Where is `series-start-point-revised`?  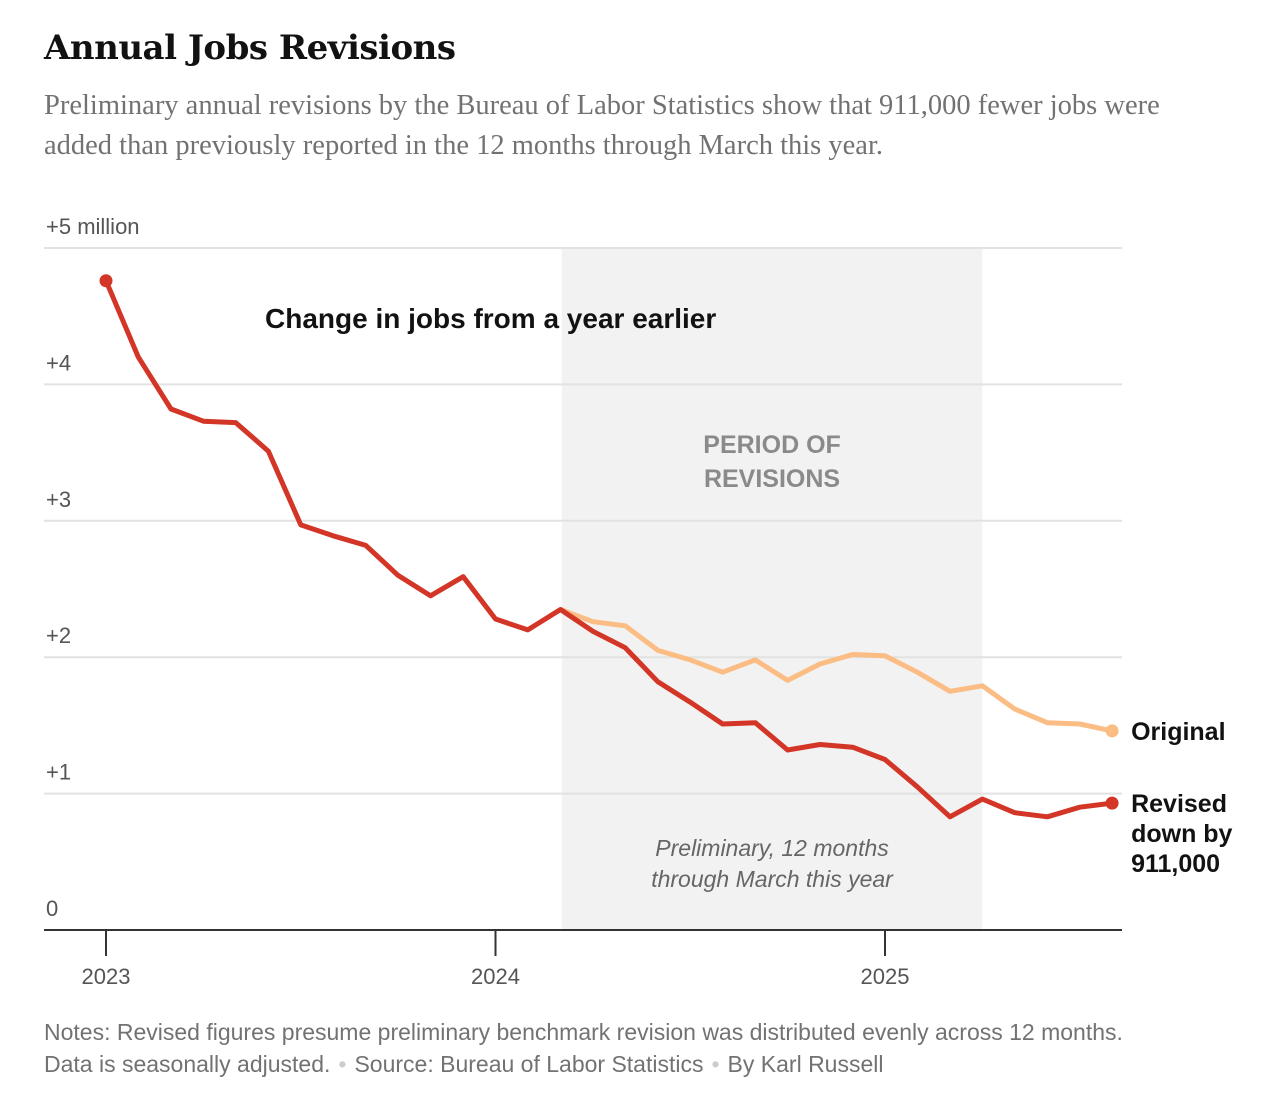 series-start-point-revised is located at coordinates (106, 281).